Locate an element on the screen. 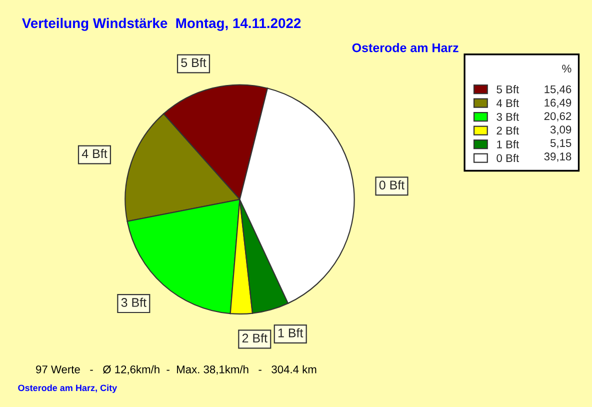 The image size is (592, 407). slice-label: 5 Bft is located at coordinates (193, 63).